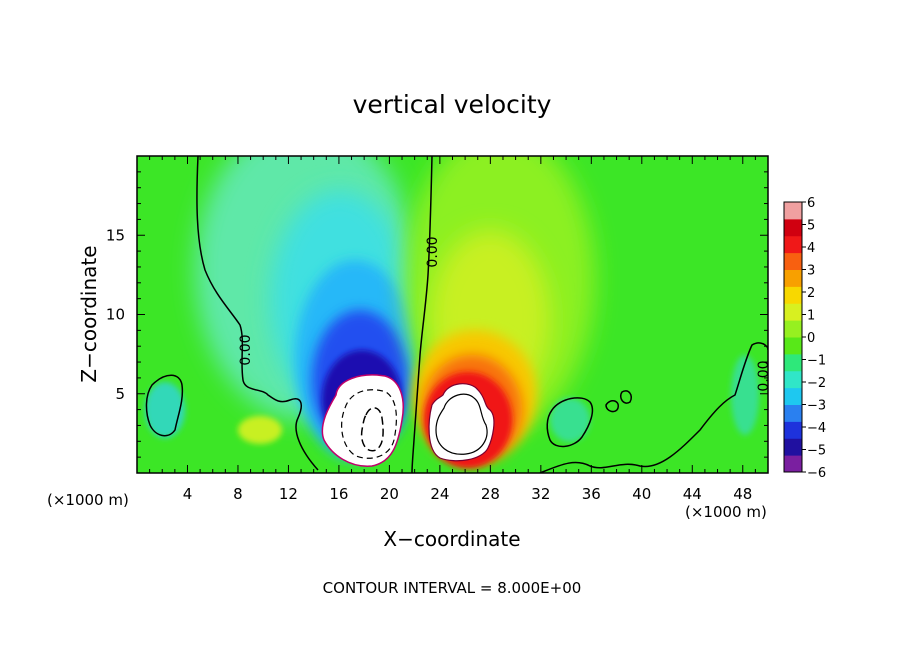 The width and height of the screenshot is (904, 654). What do you see at coordinates (452, 104) in the screenshot?
I see `chart-title: vertical velocity` at bounding box center [452, 104].